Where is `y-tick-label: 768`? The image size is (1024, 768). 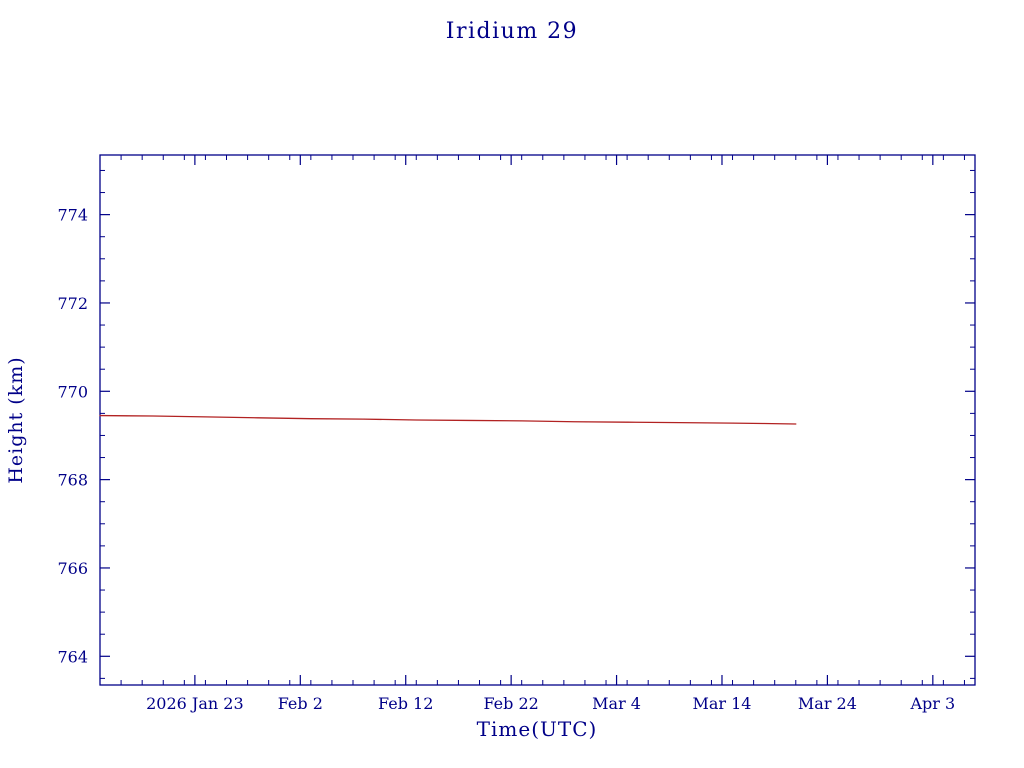 y-tick-label: 768 is located at coordinates (72, 480).